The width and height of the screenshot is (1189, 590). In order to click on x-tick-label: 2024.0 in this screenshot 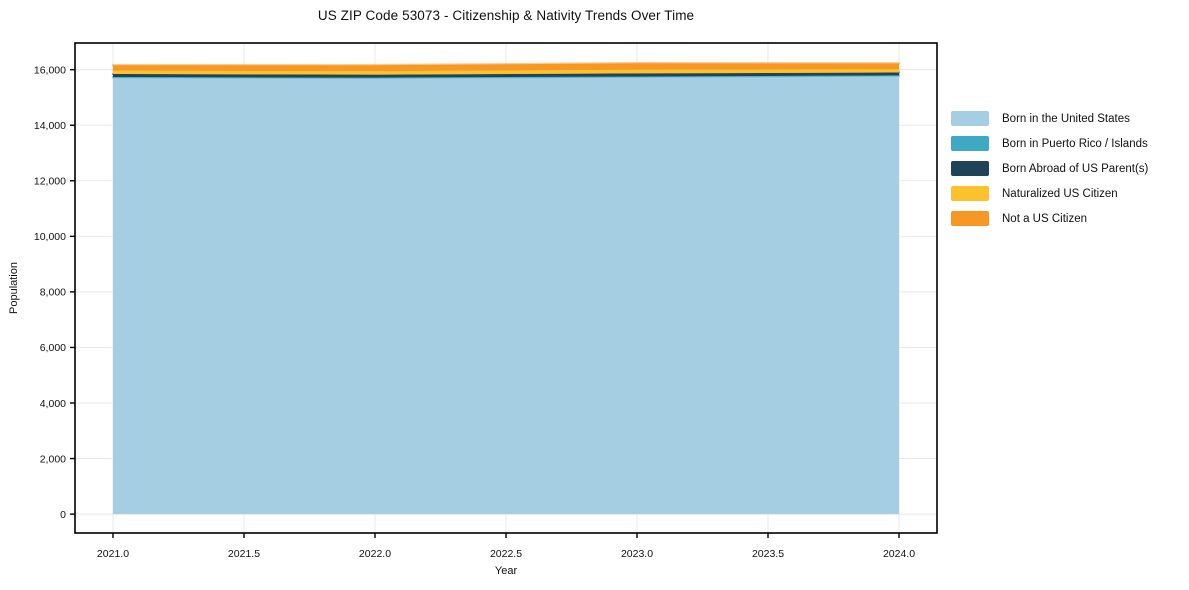, I will do `click(899, 554)`.